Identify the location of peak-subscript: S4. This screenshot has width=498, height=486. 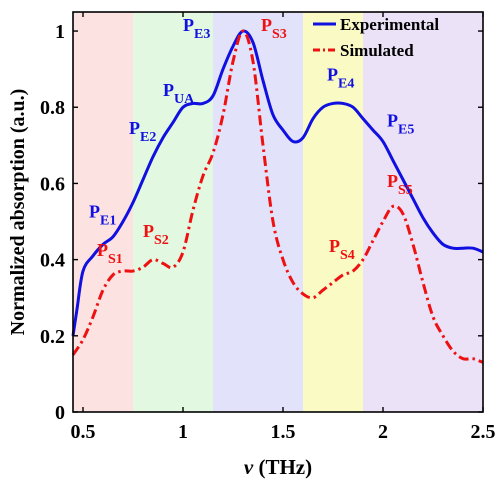
(347, 255).